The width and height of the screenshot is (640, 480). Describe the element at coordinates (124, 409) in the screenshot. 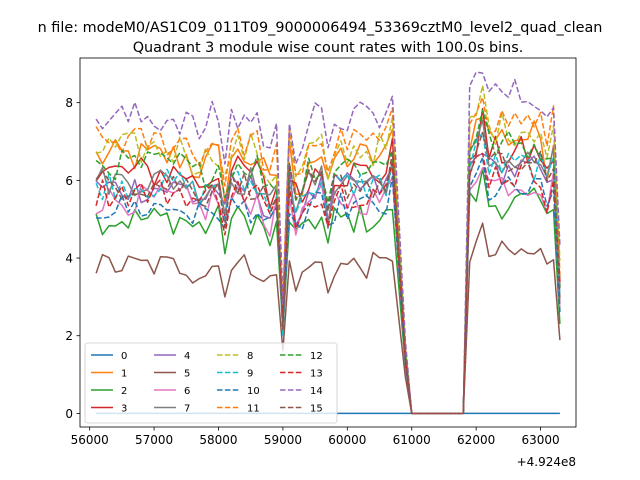

I see `legend-label-3: 3` at that location.